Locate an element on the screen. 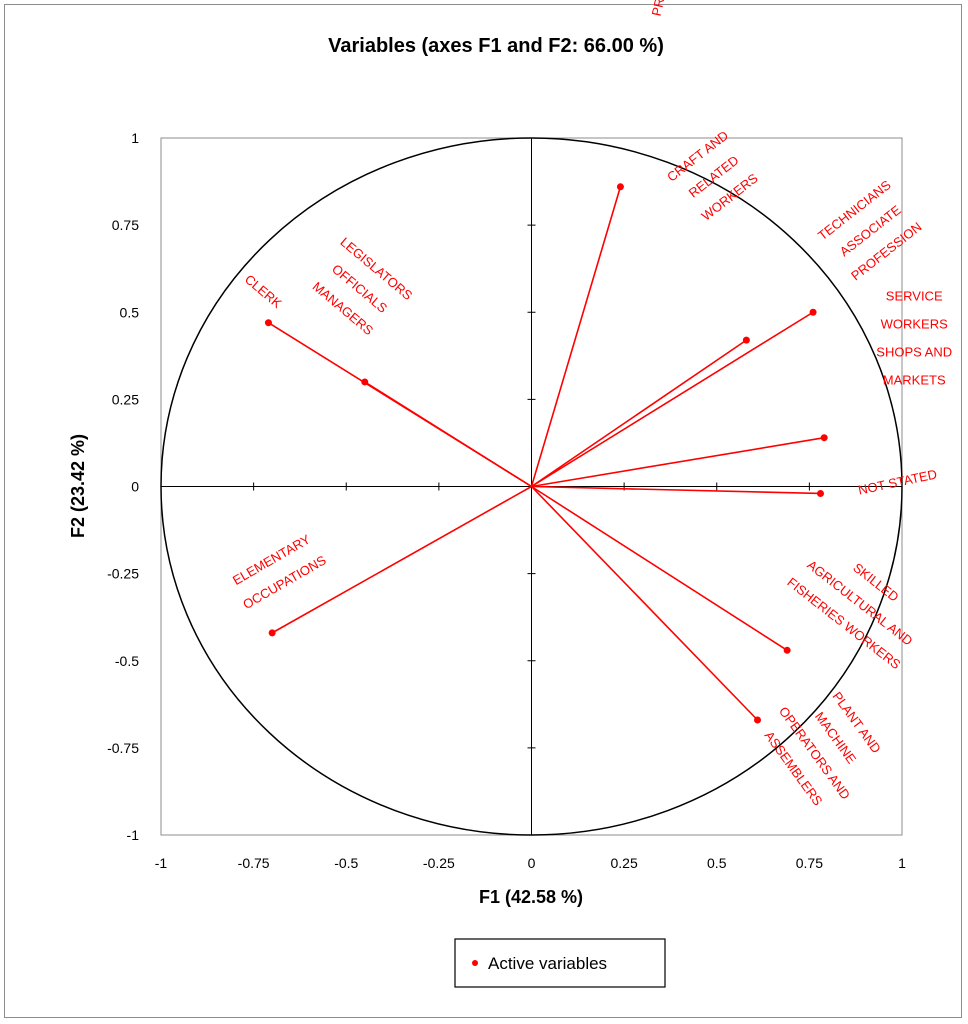 This screenshot has height=1024, width=968. x-tick-label: 1 is located at coordinates (902, 863).